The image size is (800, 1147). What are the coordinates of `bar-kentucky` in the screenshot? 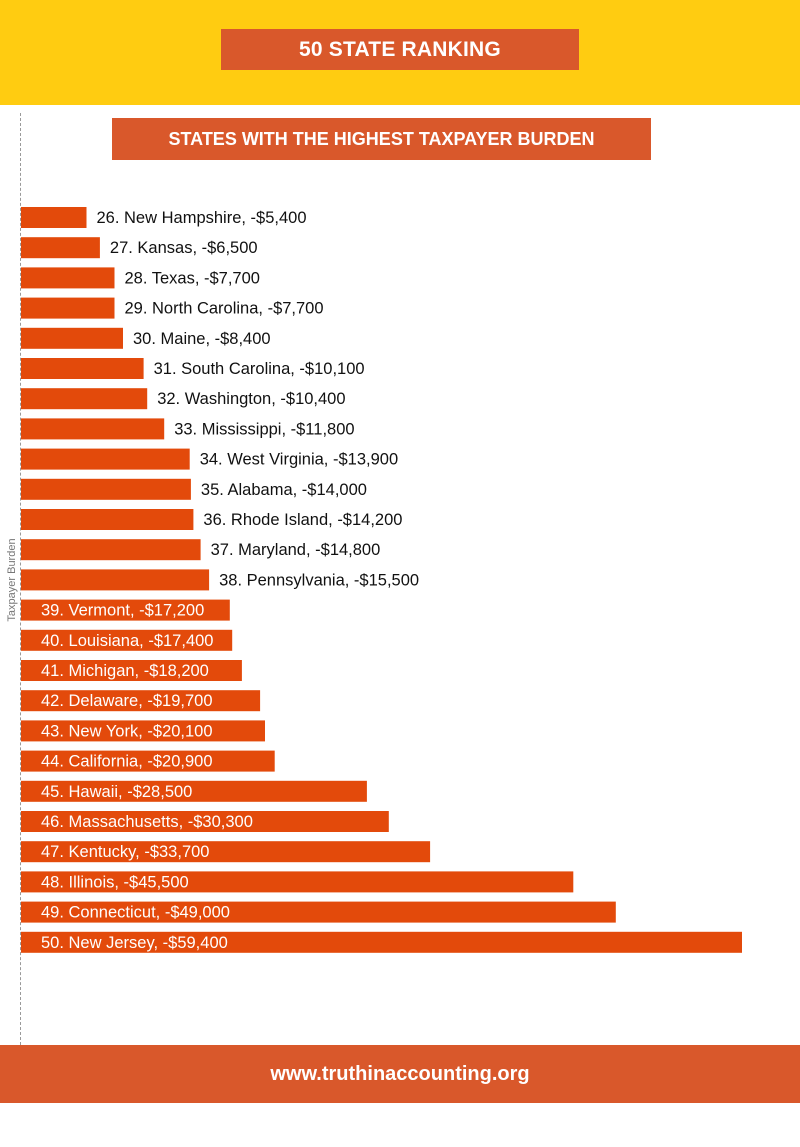 It's located at (226, 852).